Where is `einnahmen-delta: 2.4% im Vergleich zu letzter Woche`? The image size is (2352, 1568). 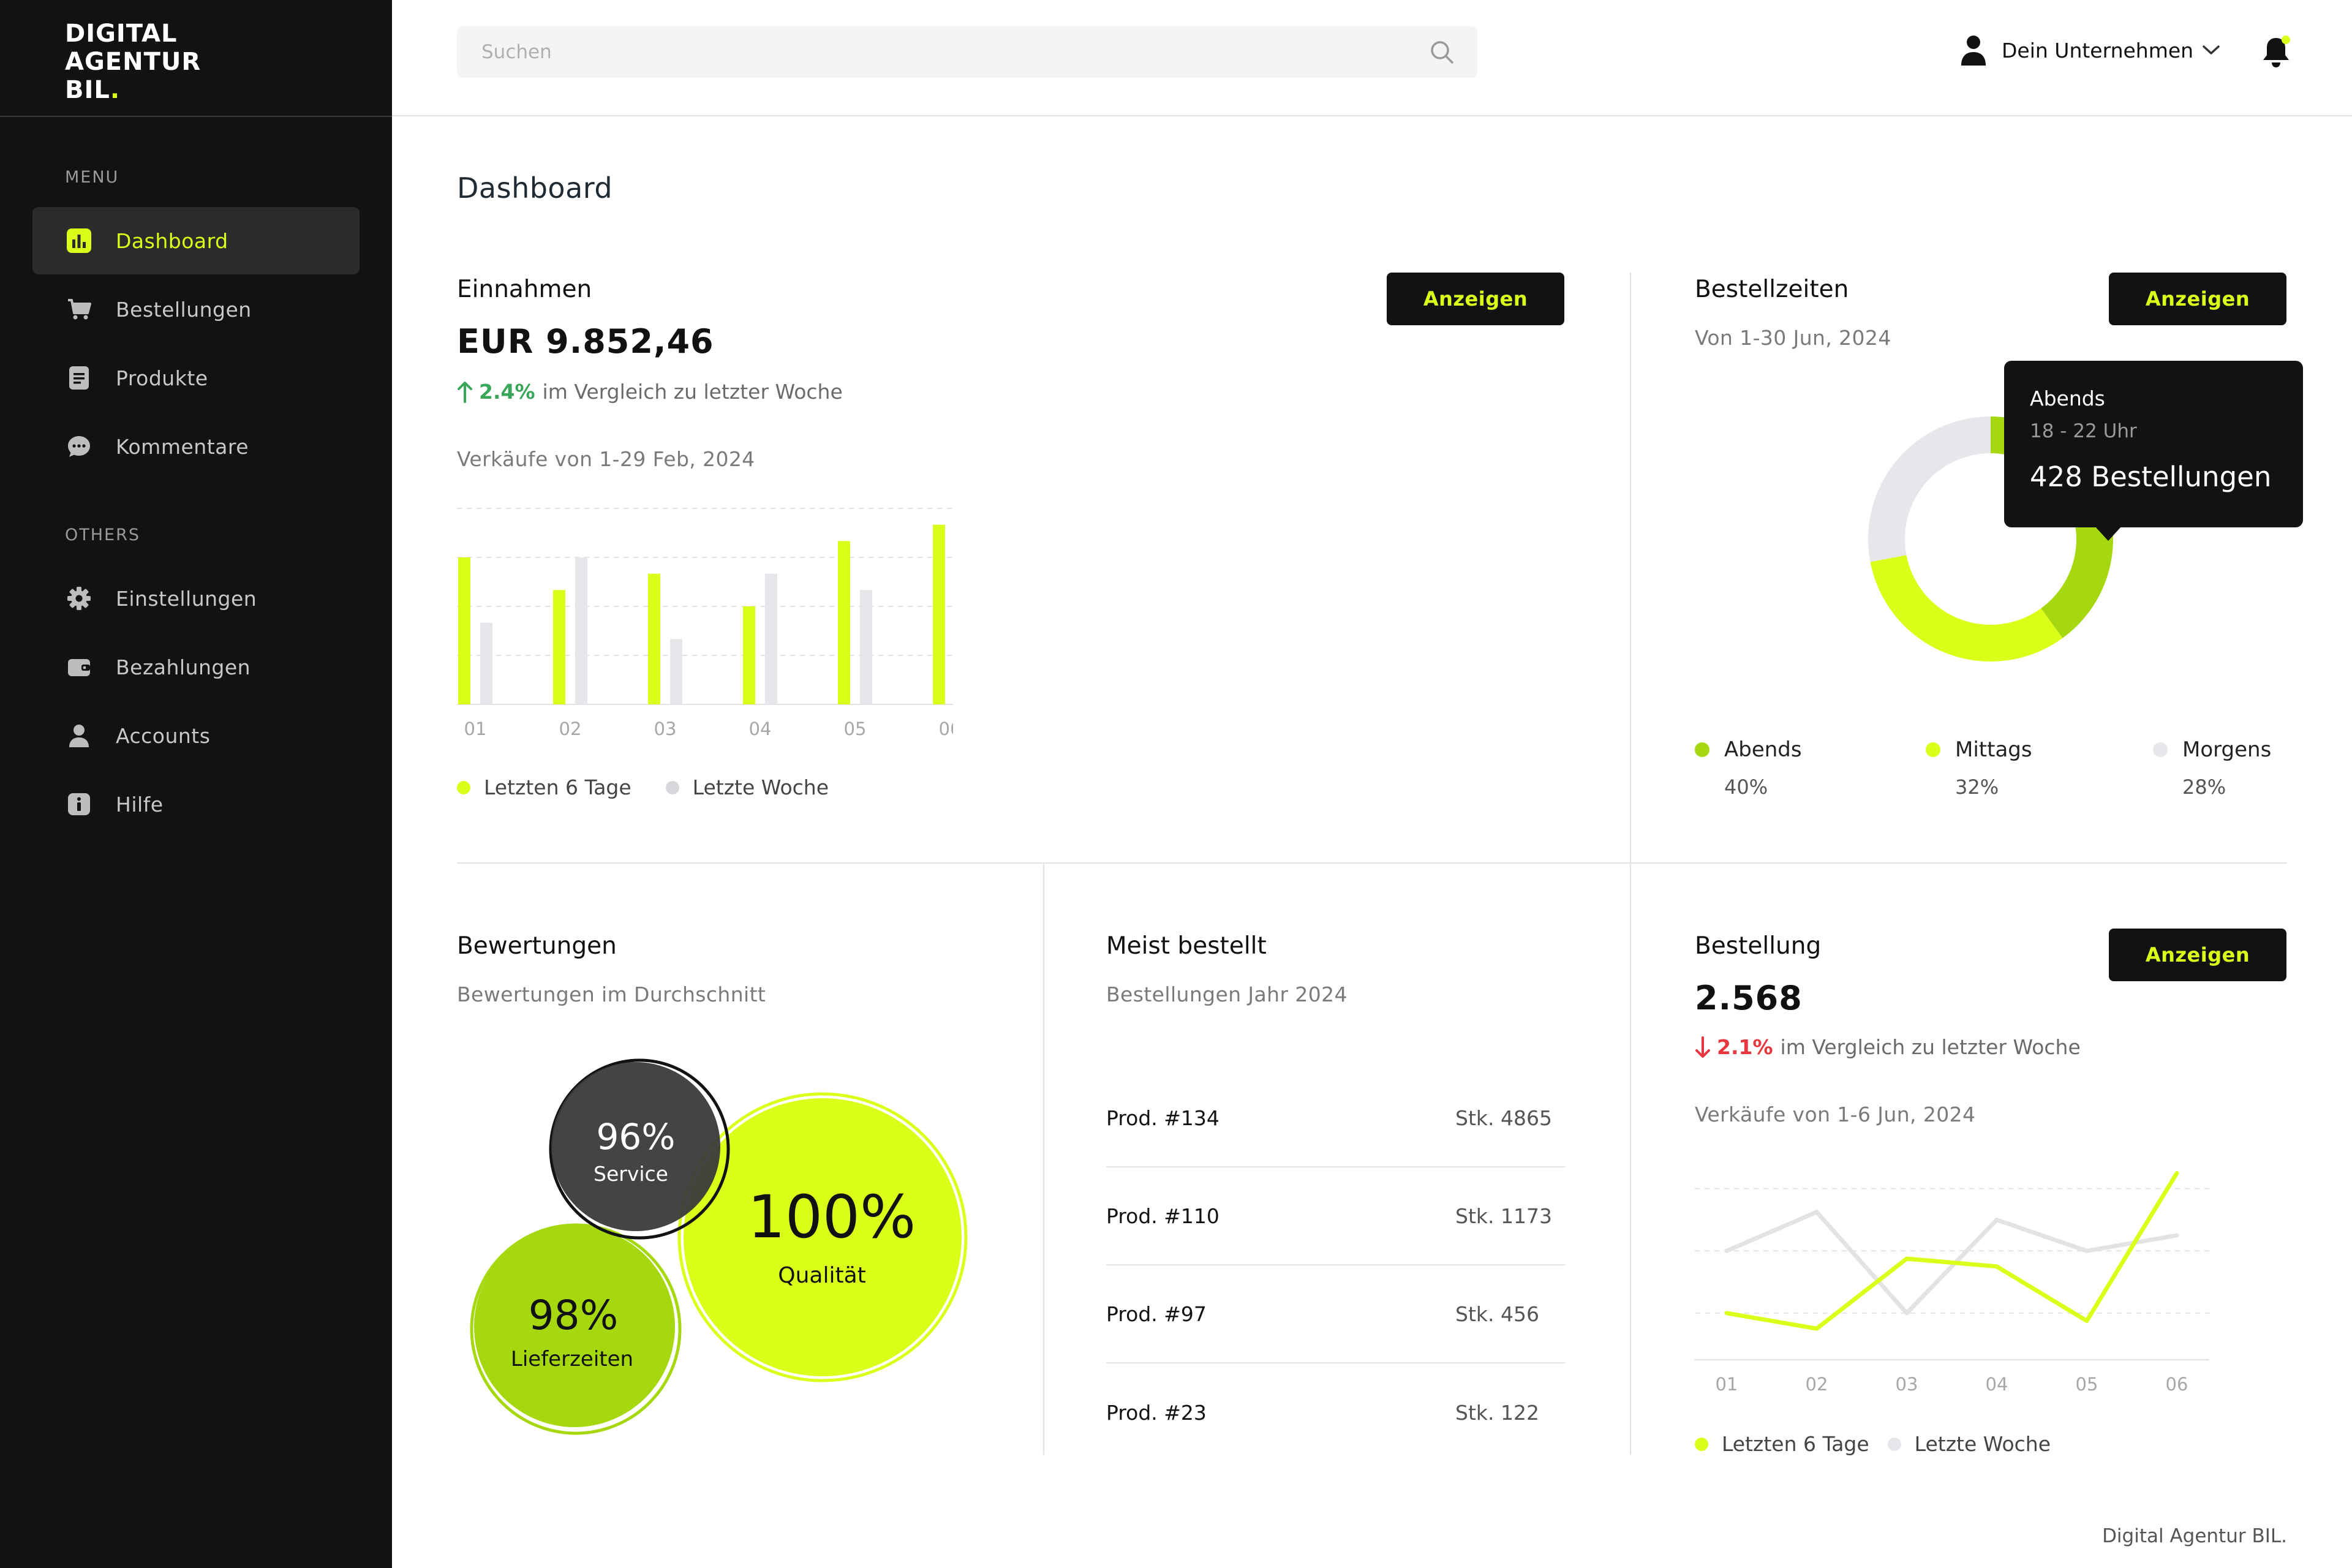 einnahmen-delta: 2.4% im Vergleich zu letzter Woche is located at coordinates (650, 392).